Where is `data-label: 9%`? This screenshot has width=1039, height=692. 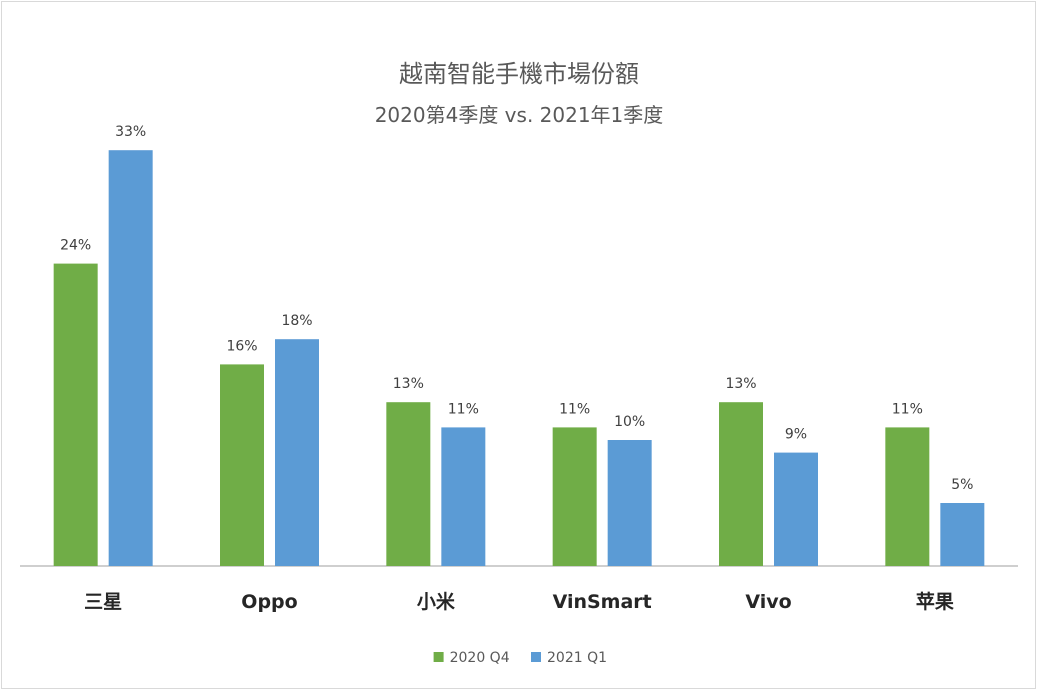 data-label: 9% is located at coordinates (796, 435).